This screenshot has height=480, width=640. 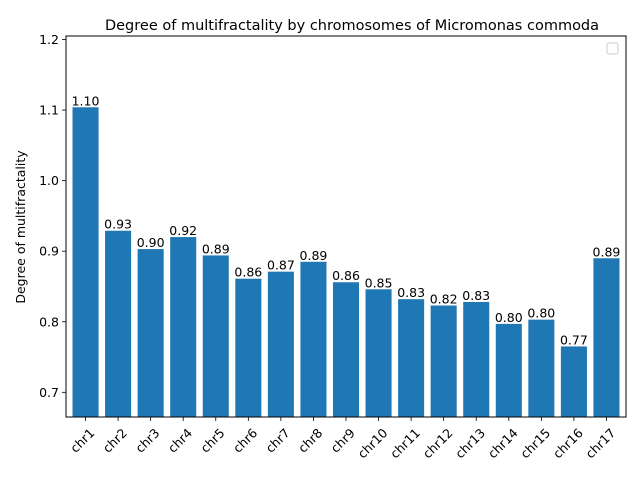 What do you see at coordinates (606, 337) in the screenshot?
I see `bar-chr17` at bounding box center [606, 337].